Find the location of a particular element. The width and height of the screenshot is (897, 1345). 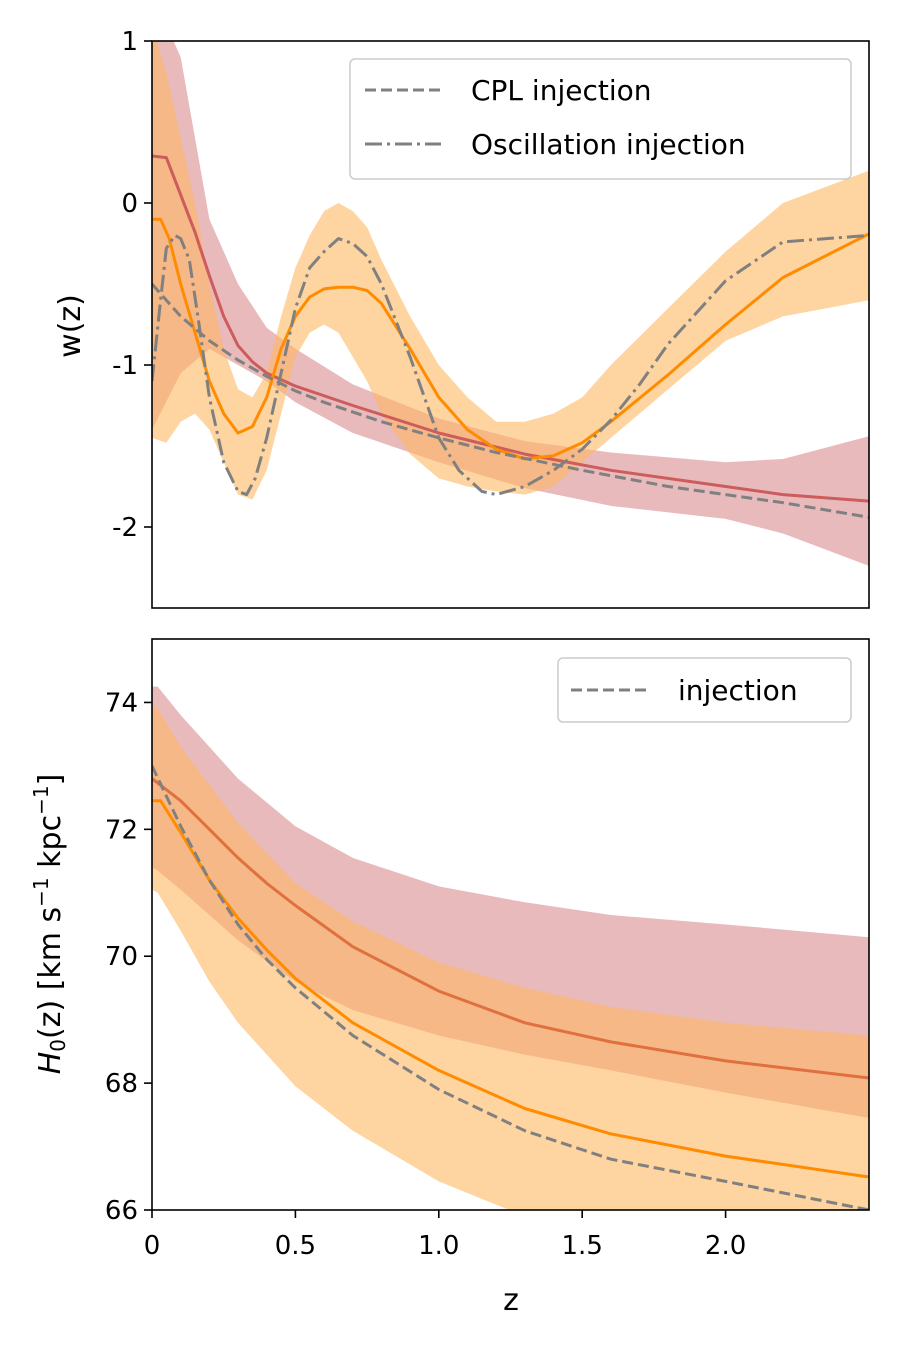

cpl-legend-label: CPL injection is located at coordinates (561, 90).